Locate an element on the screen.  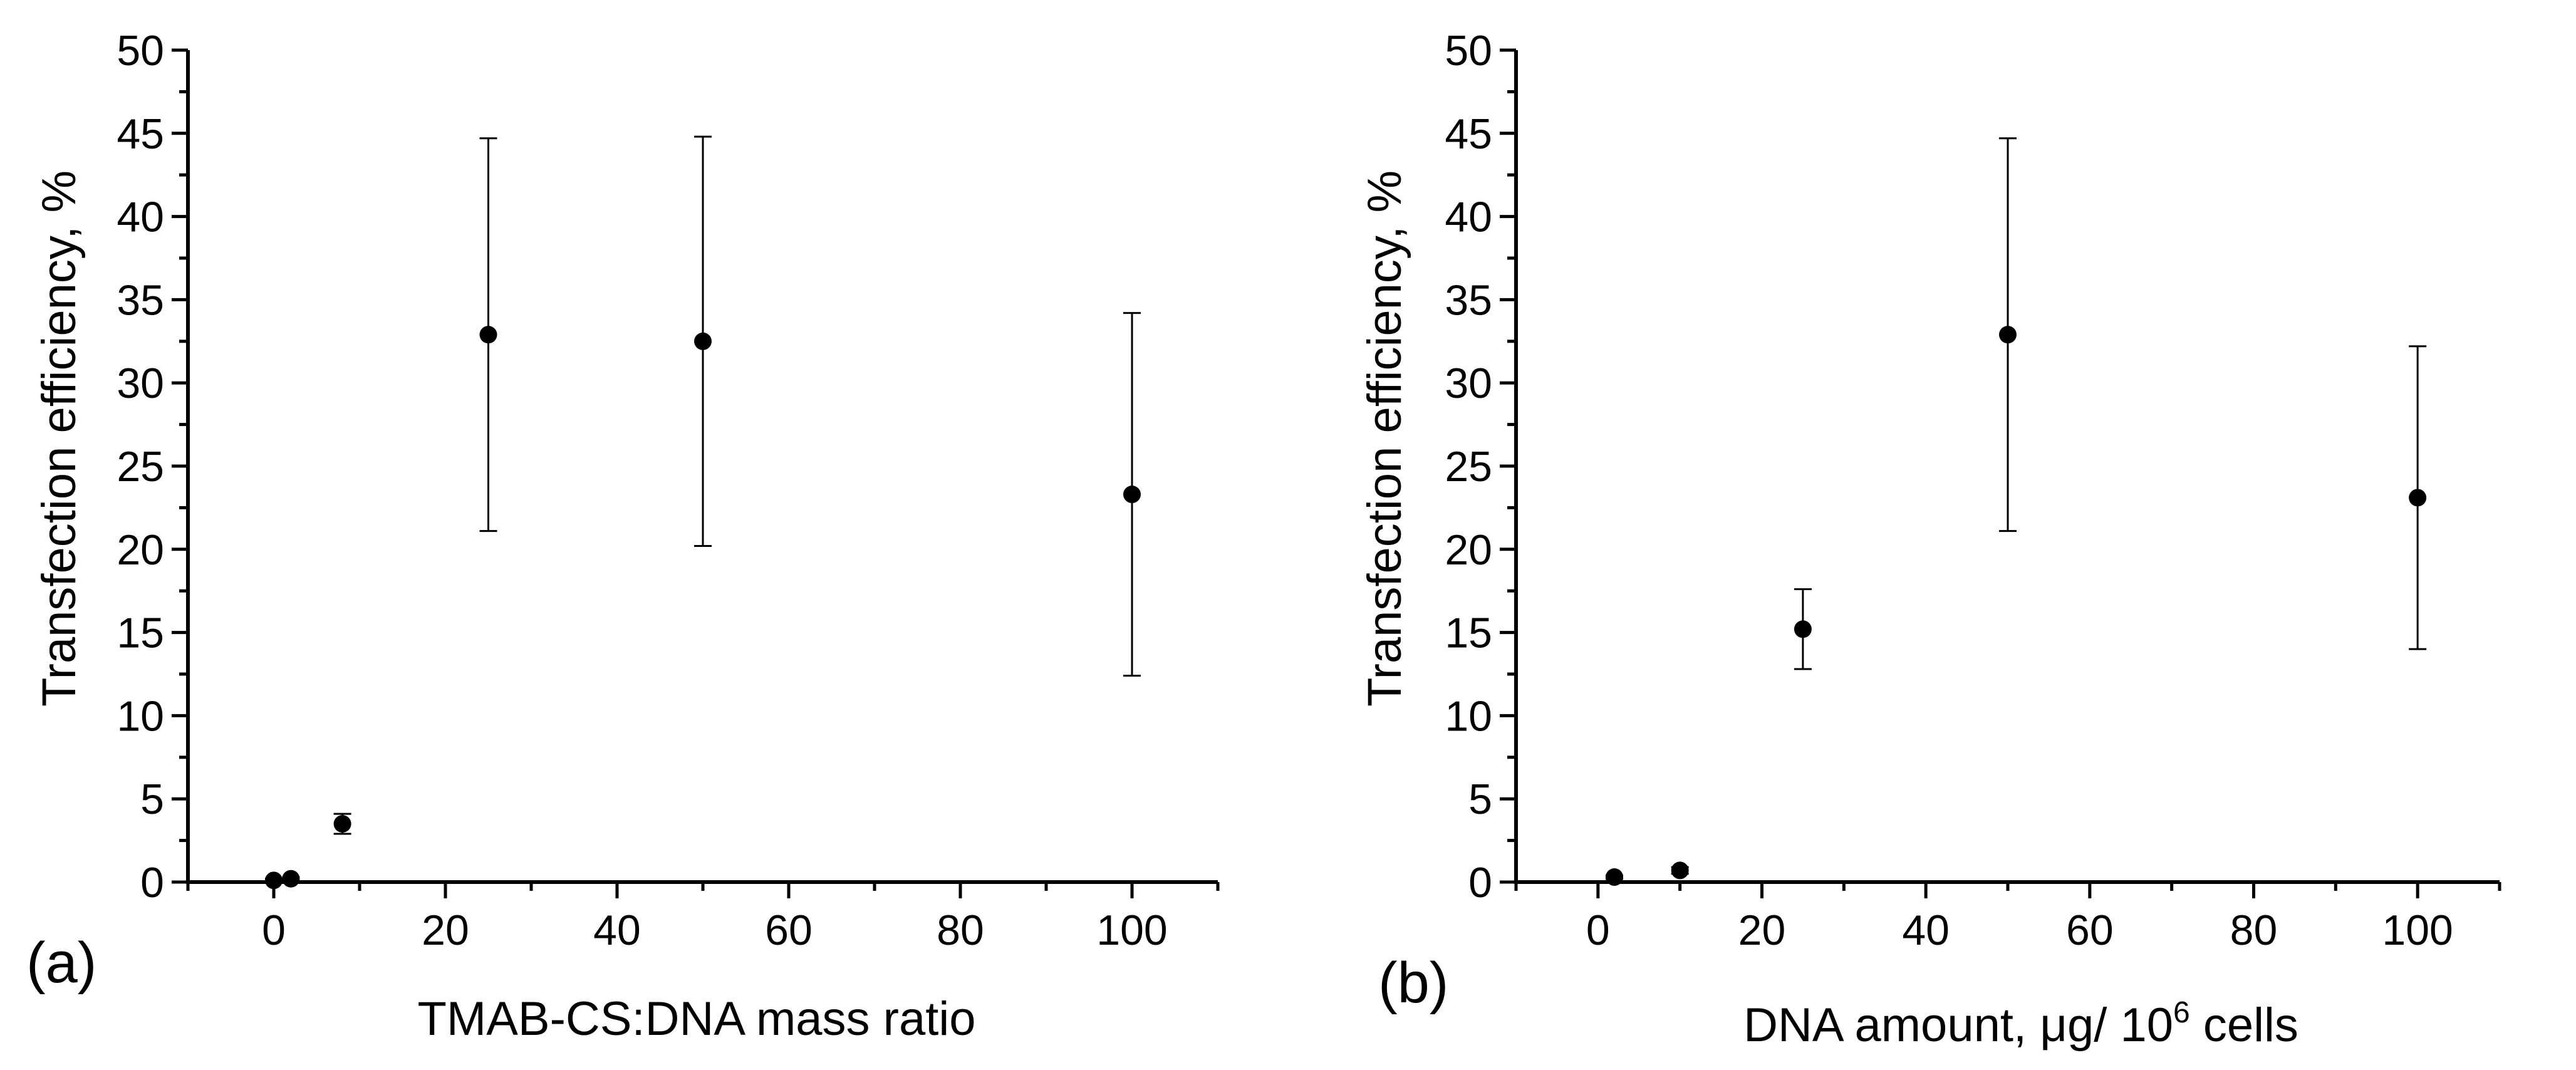
panel-b-x-axis-title: DNA amount, μg/ 106 cells is located at coordinates (2020, 1024).